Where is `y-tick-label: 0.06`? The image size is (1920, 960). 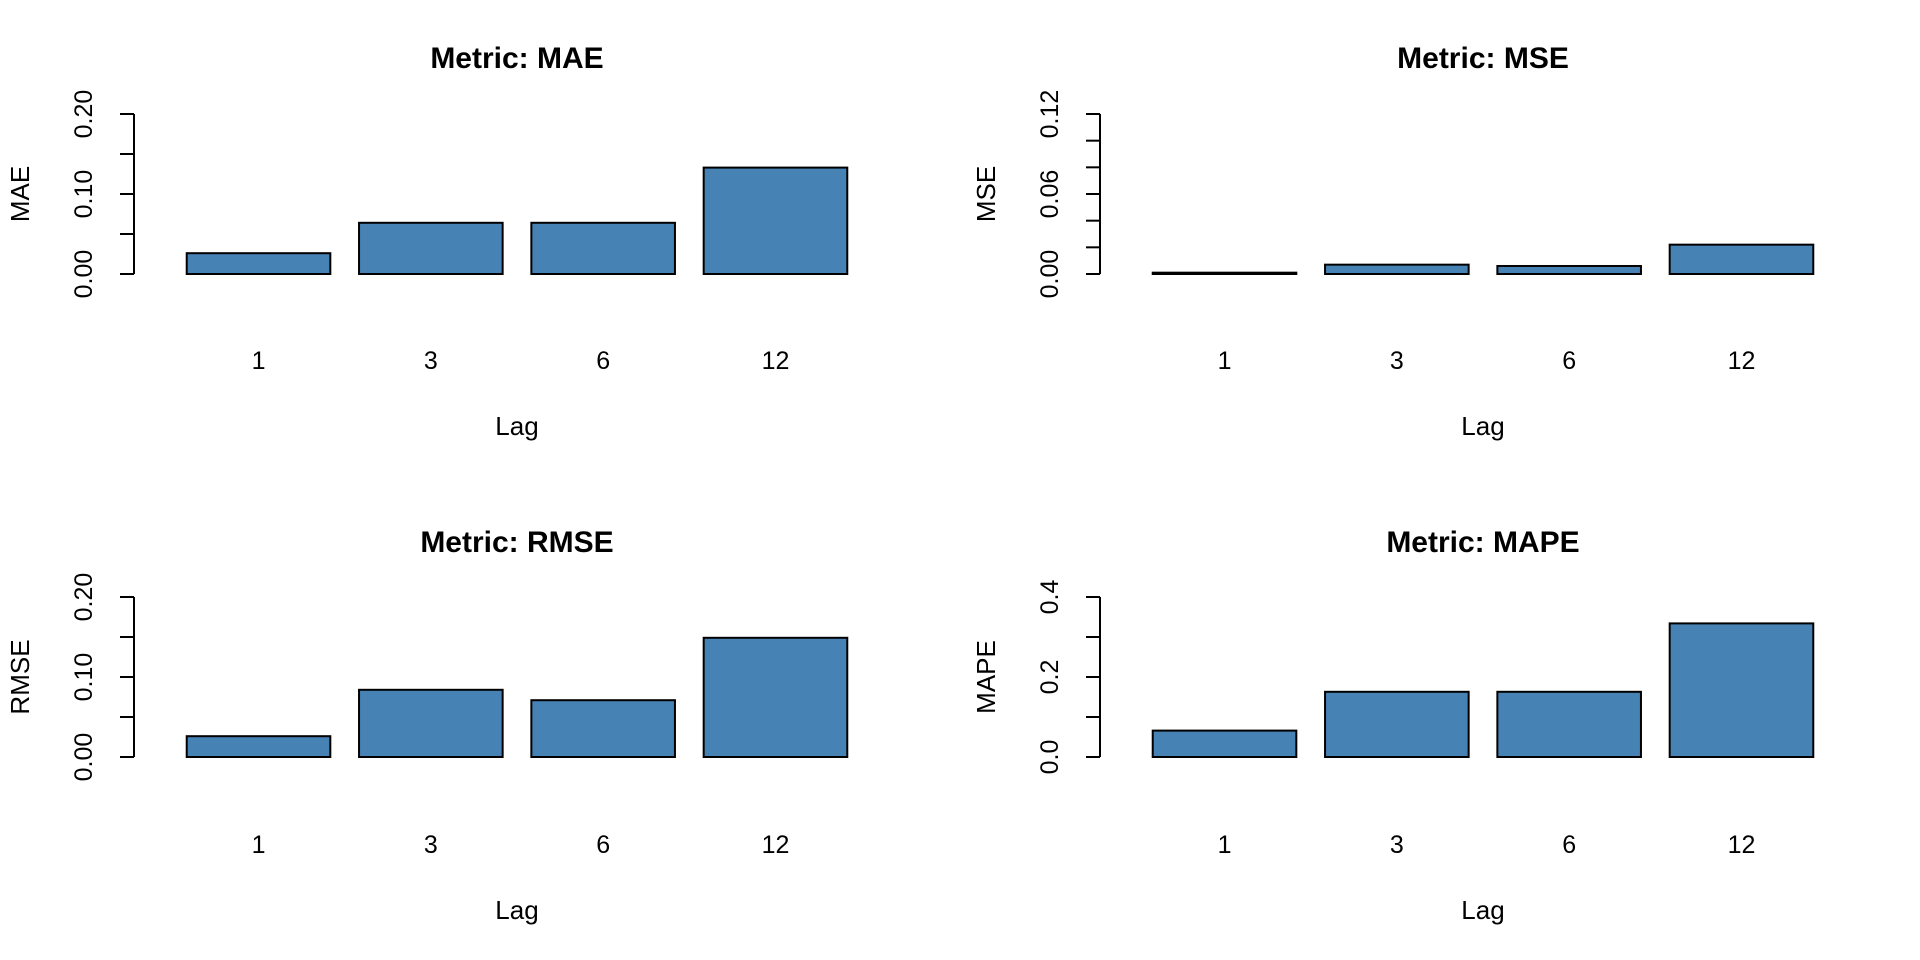 y-tick-label: 0.06 is located at coordinates (1050, 194).